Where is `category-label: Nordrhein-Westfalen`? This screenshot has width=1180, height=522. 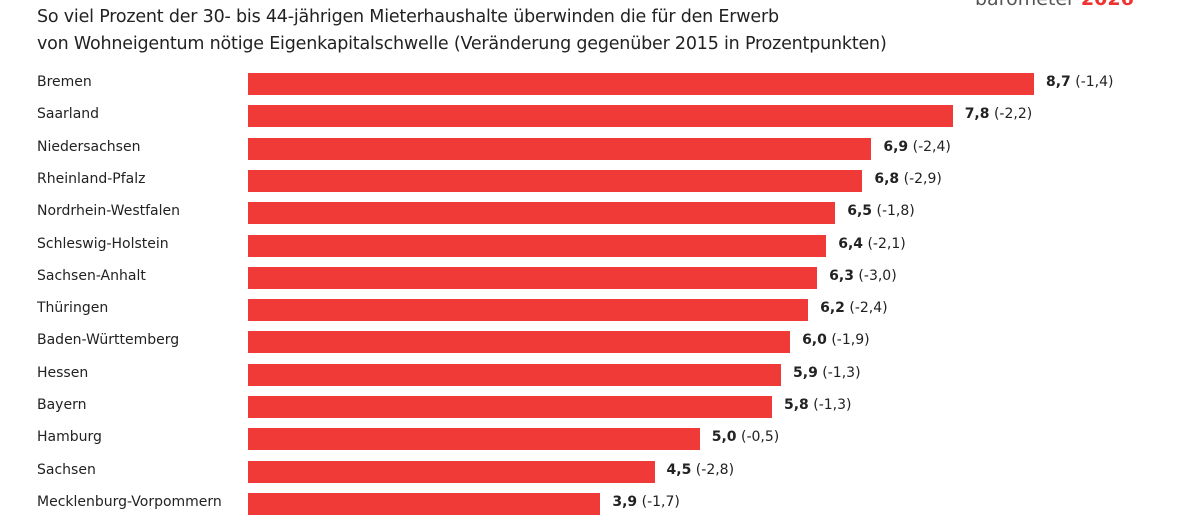 category-label: Nordrhein-Westfalen is located at coordinates (108, 211).